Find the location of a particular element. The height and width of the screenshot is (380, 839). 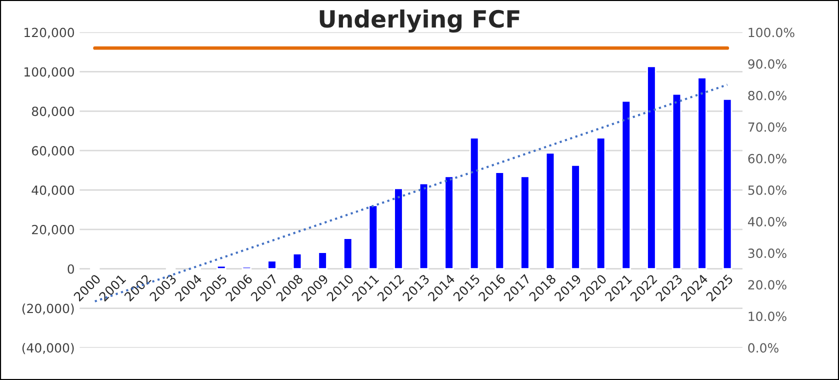

y-tick-label: 40,000 is located at coordinates (53, 190).